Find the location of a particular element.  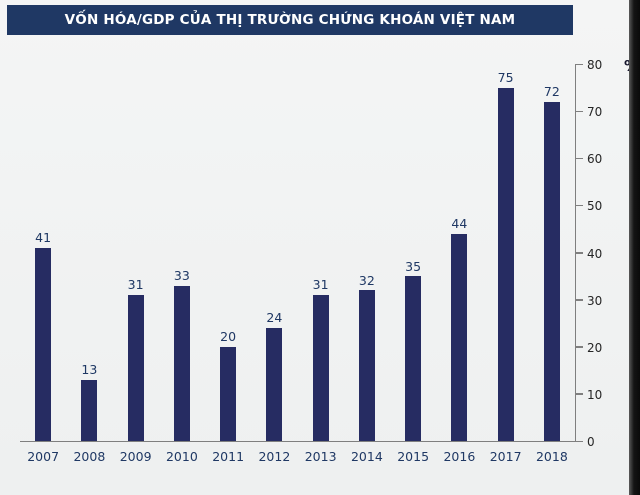

x-tick-label: 2013 is located at coordinates (320, 456).